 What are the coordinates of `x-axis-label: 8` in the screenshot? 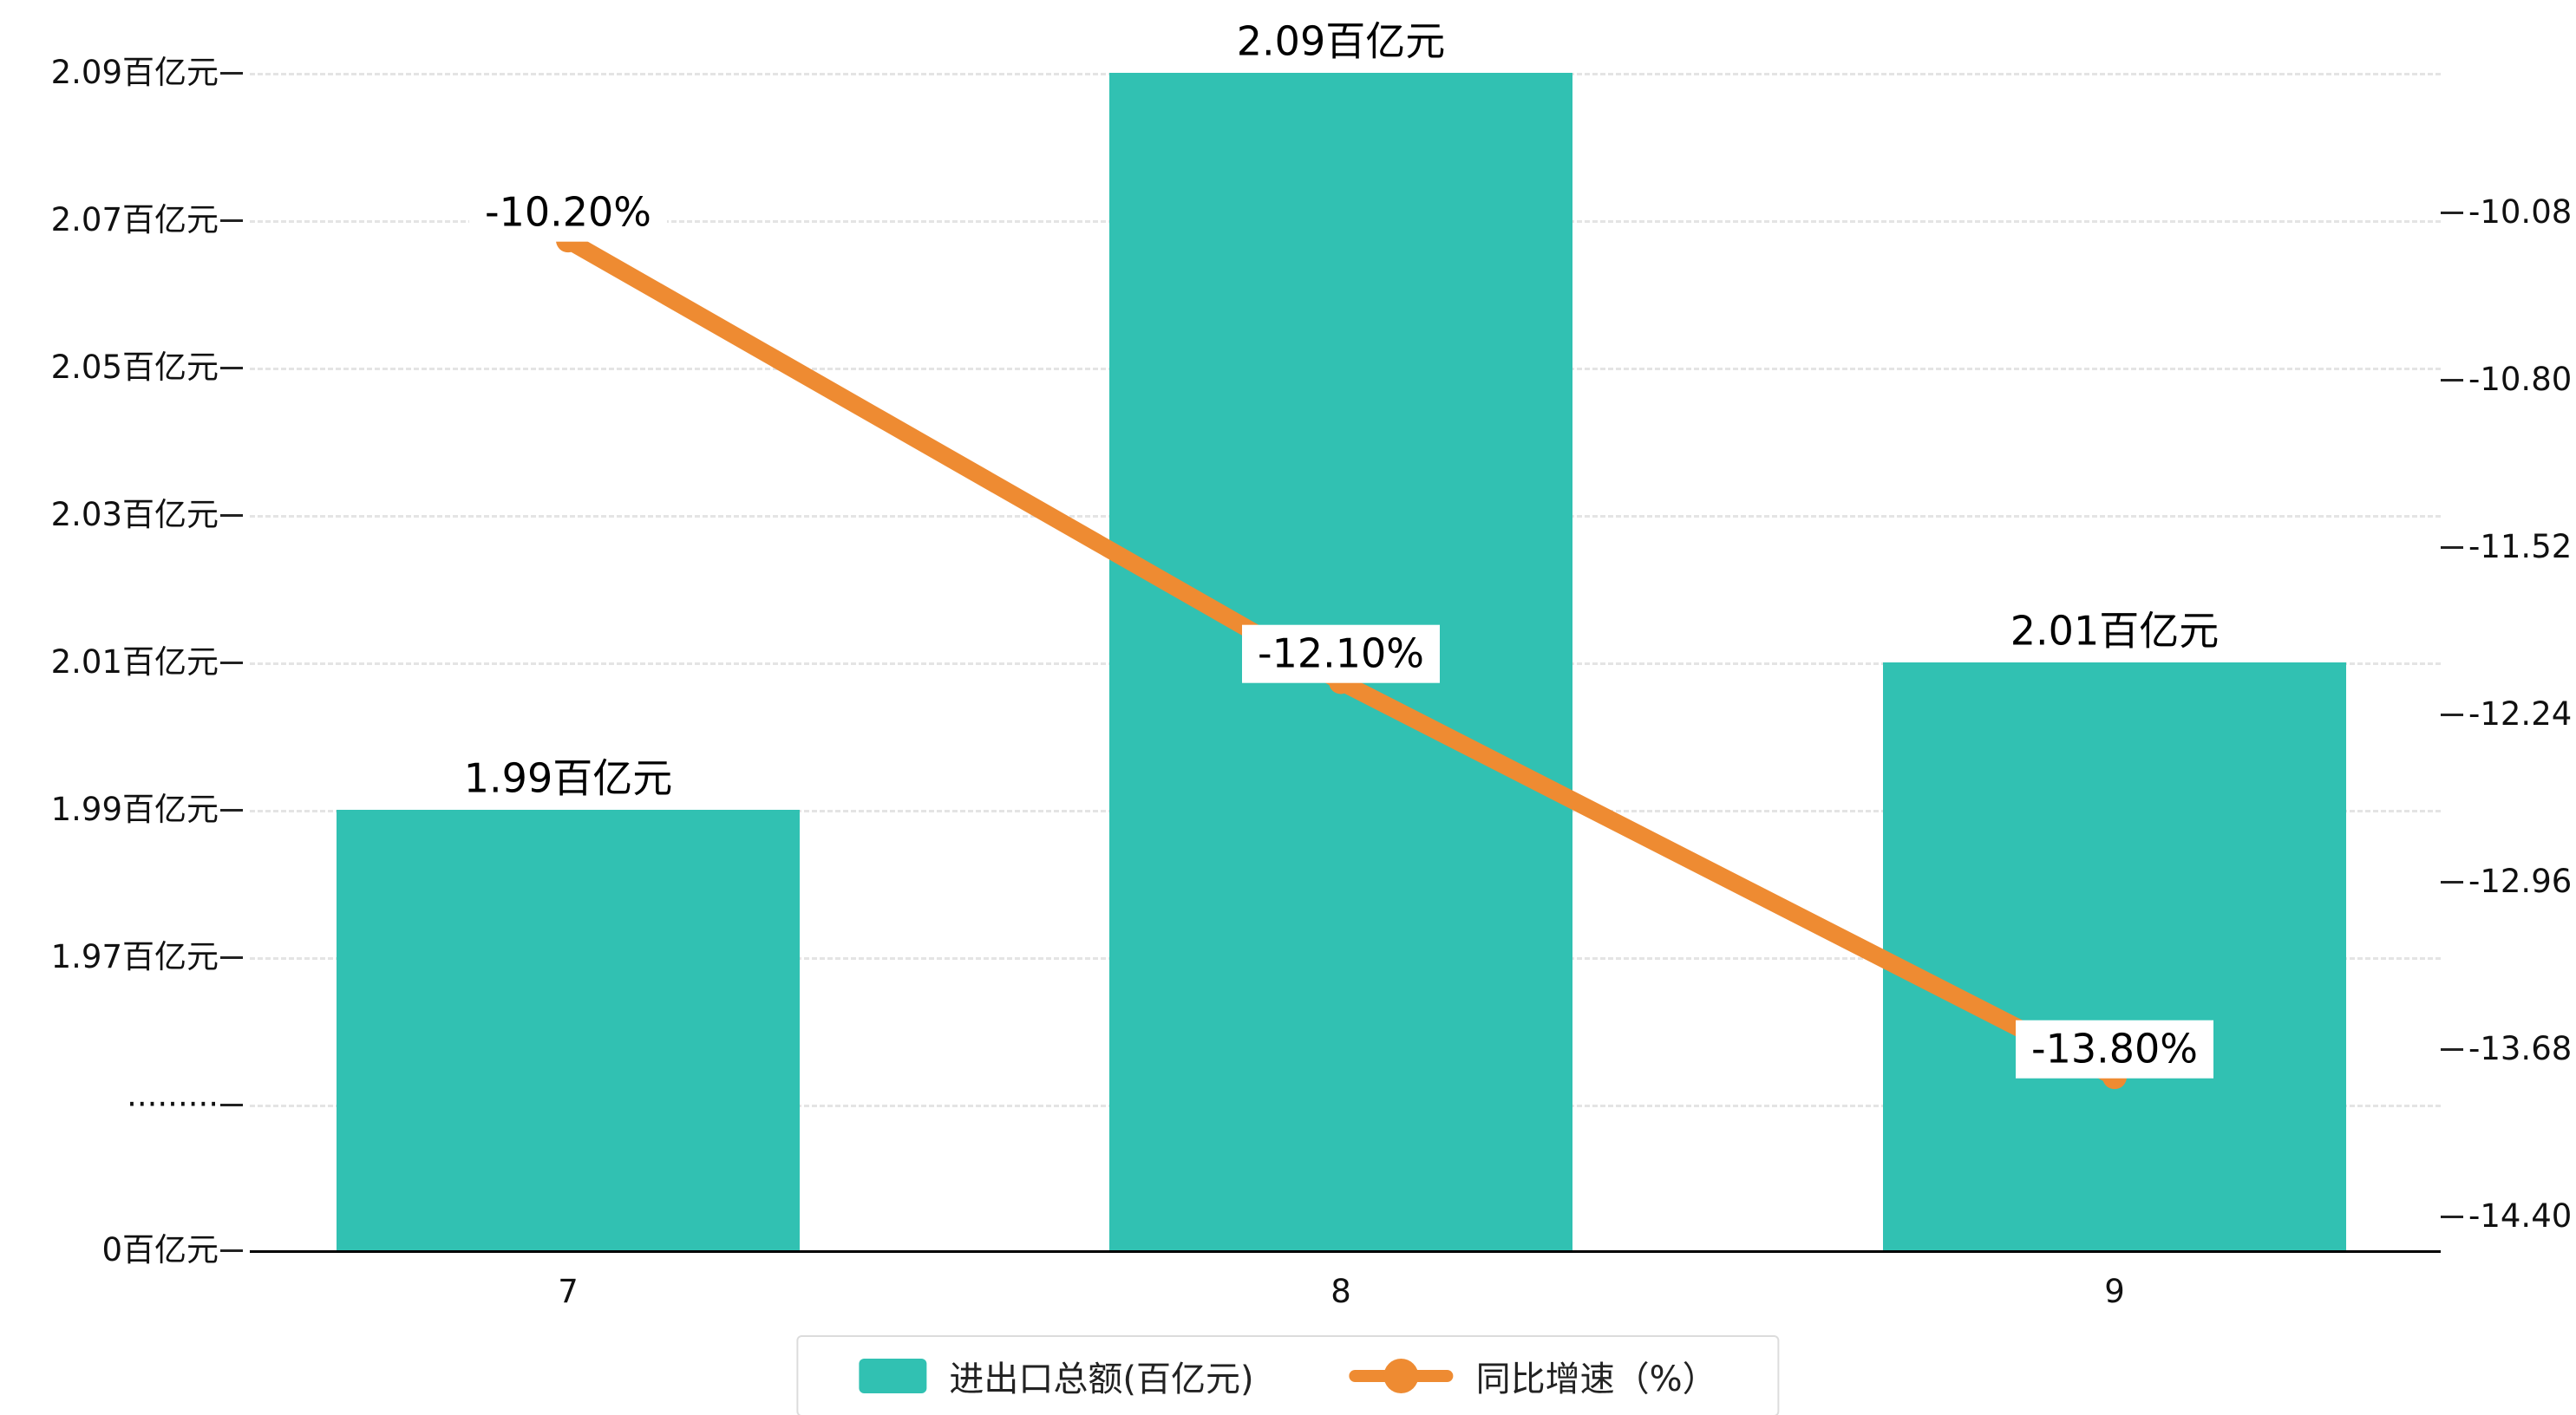 It's located at (1340, 1291).